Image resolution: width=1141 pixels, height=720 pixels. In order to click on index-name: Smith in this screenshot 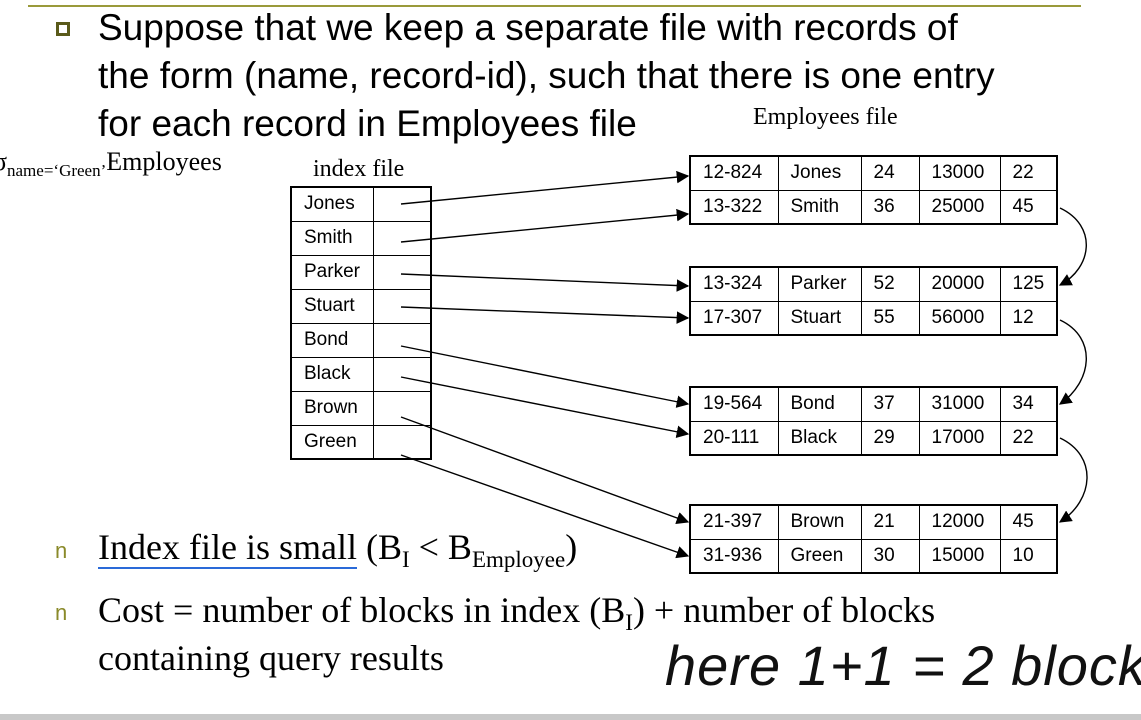, I will do `click(332, 238)`.